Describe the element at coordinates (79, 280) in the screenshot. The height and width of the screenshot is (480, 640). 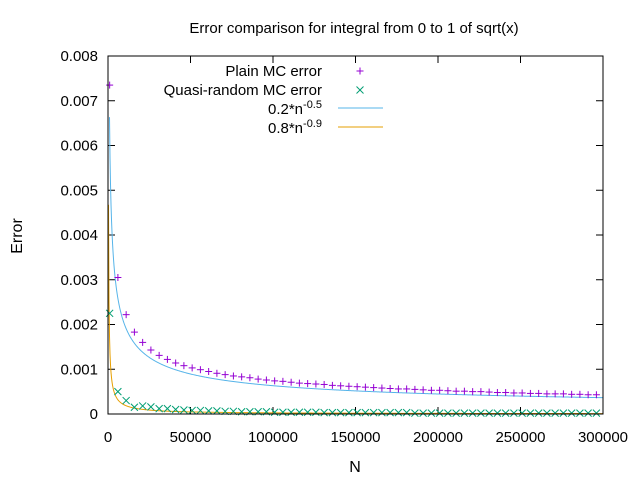
I see `y-tick-label: 0.003` at that location.